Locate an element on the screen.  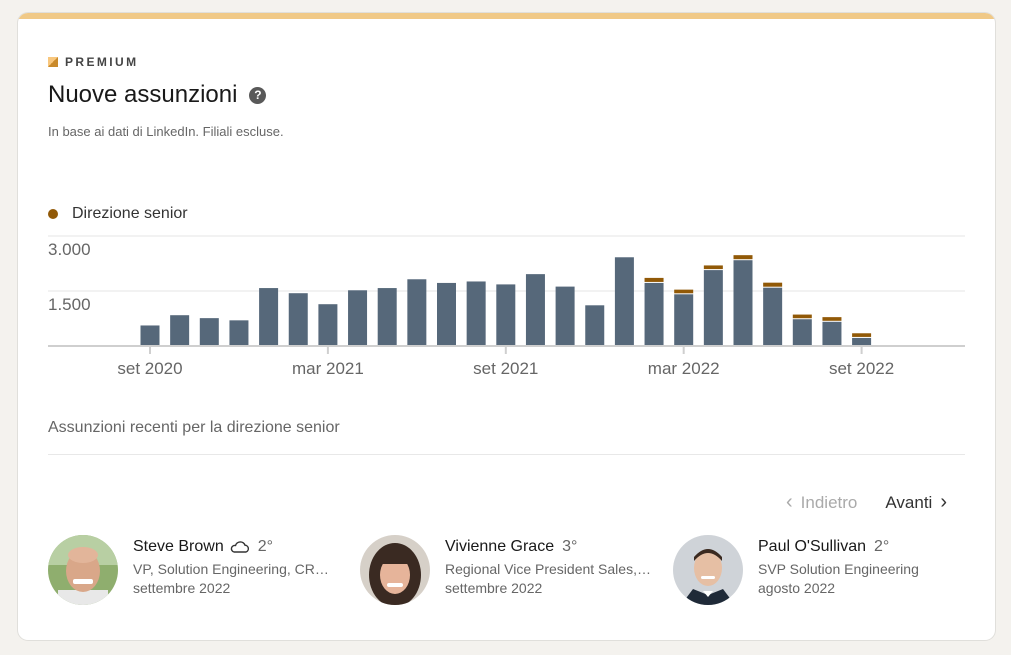
next-button: Avanti › is located at coordinates (920, 502).